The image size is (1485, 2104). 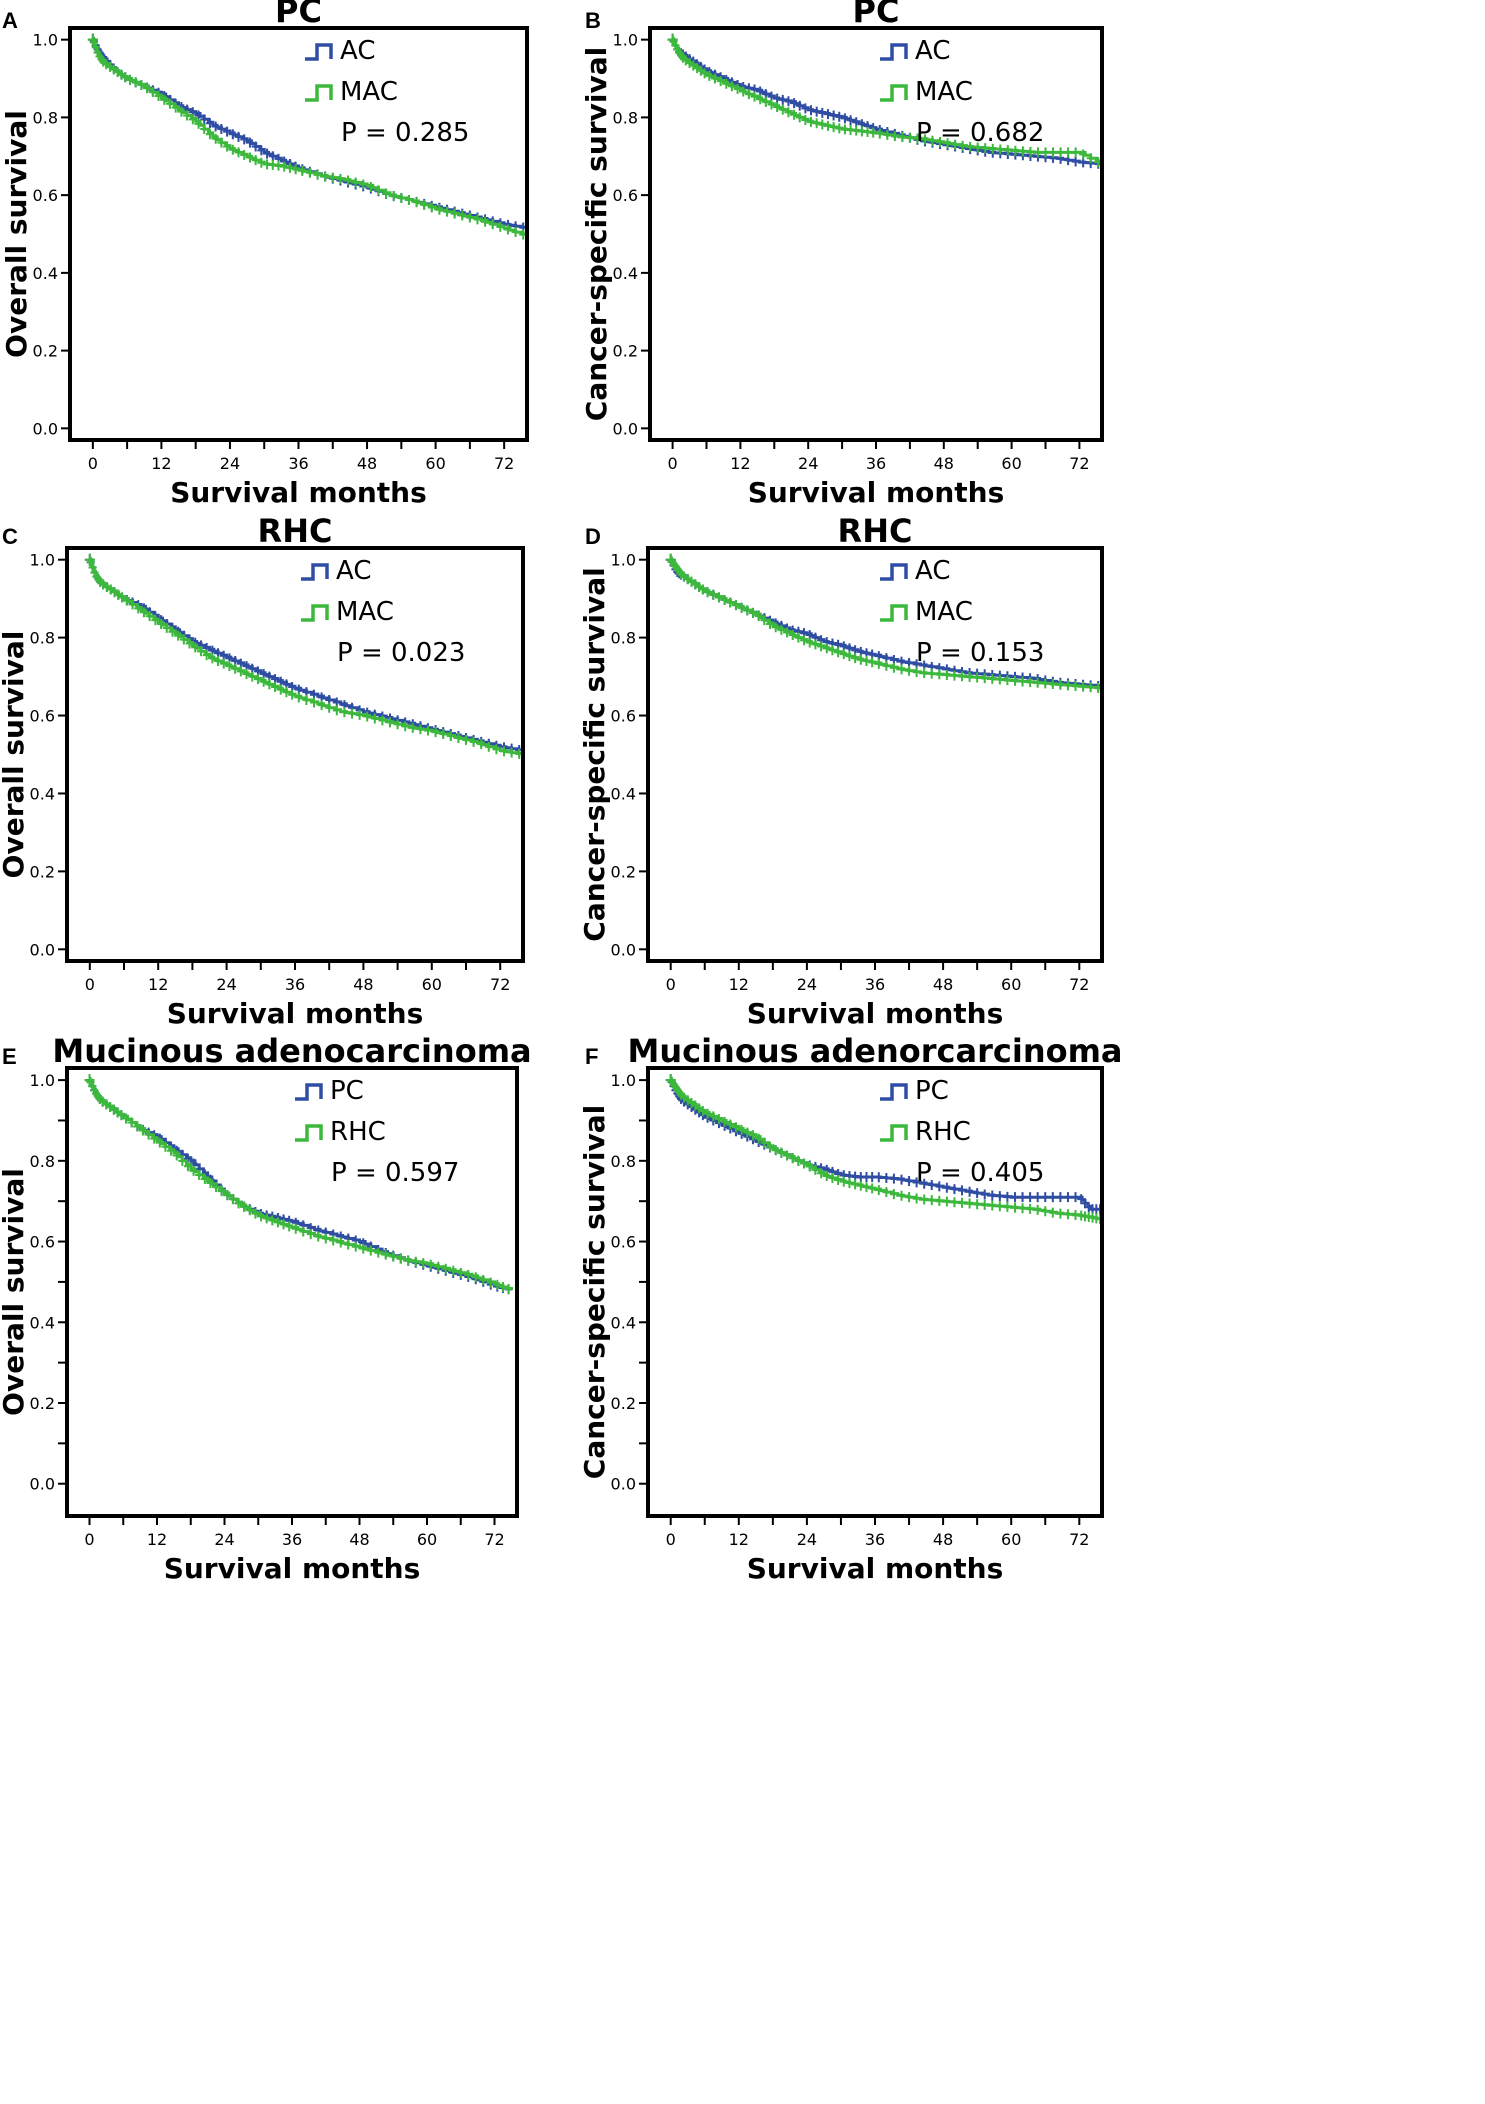 I want to click on panel-f-legend-label-pc: PC, so click(x=932, y=1091).